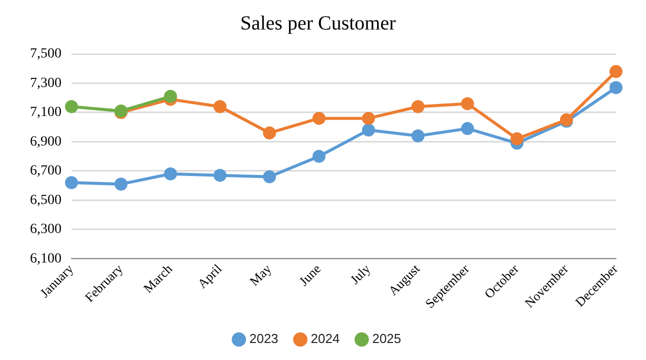 The width and height of the screenshot is (646, 360). Describe the element at coordinates (46, 142) in the screenshot. I see `y-tick-label: 6,900` at that location.